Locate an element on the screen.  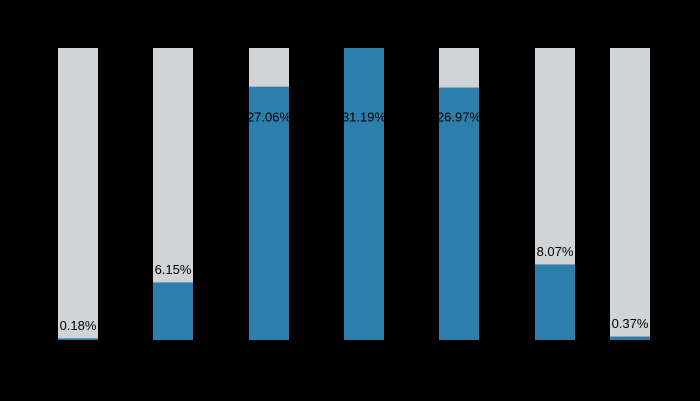
value-label: 6.15% is located at coordinates (173, 269).